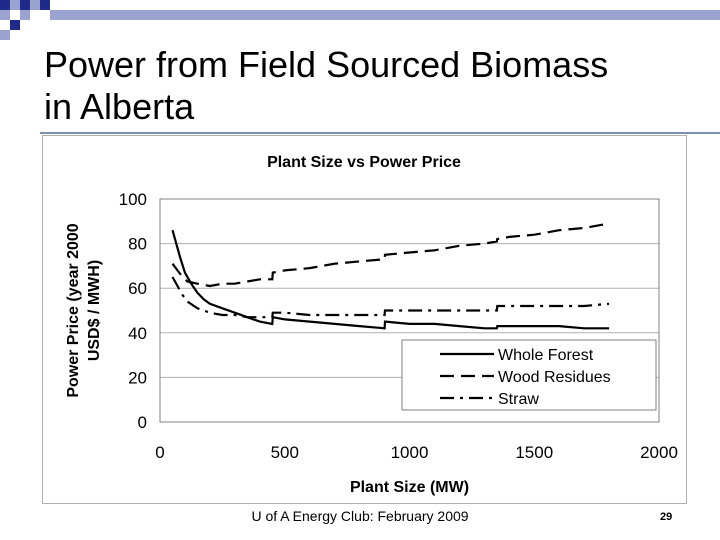  Describe the element at coordinates (409, 487) in the screenshot. I see `x-axis-label: Plant Size (MW)` at that location.